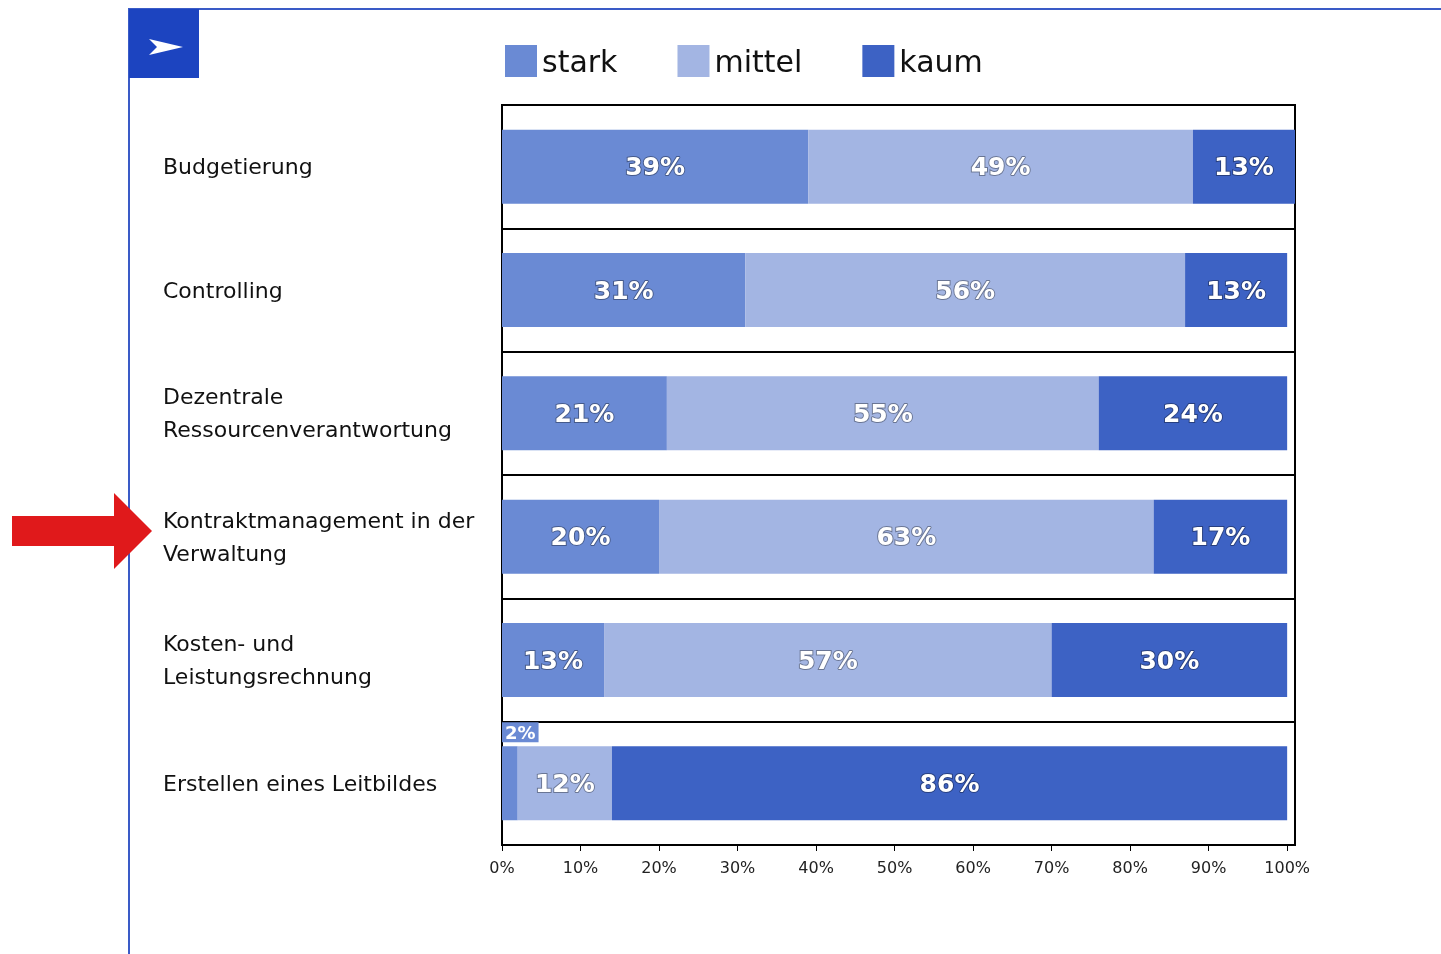 The image size is (1441, 954). What do you see at coordinates (1287, 867) in the screenshot?
I see `x-tick-label: 100%` at bounding box center [1287, 867].